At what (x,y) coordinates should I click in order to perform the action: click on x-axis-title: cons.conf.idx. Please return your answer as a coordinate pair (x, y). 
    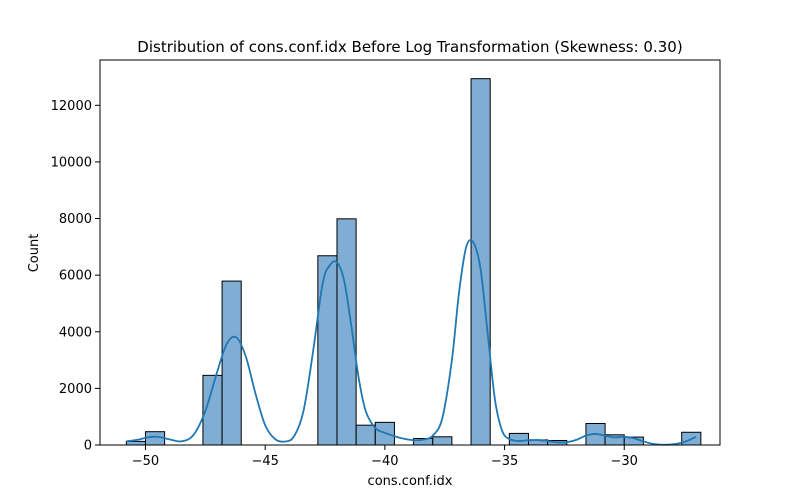
    Looking at the image, I should click on (410, 481).